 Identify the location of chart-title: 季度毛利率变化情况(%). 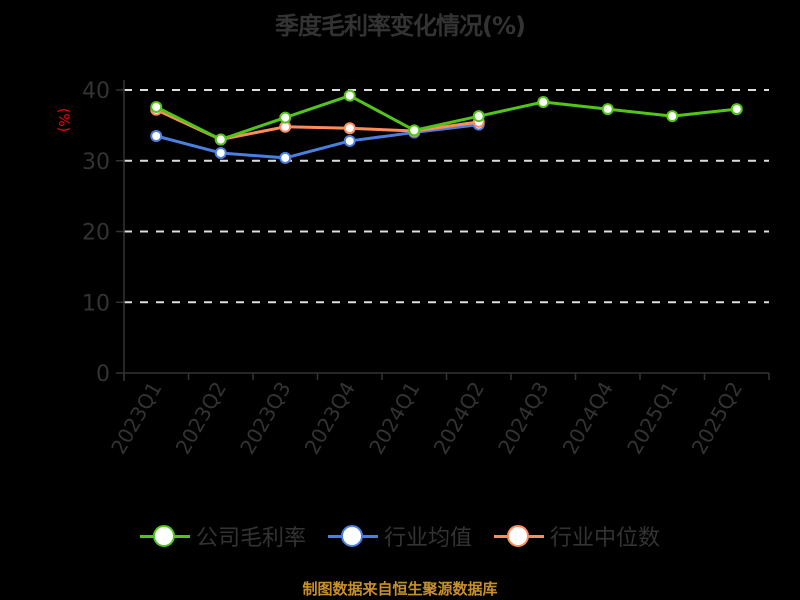
(400, 26).